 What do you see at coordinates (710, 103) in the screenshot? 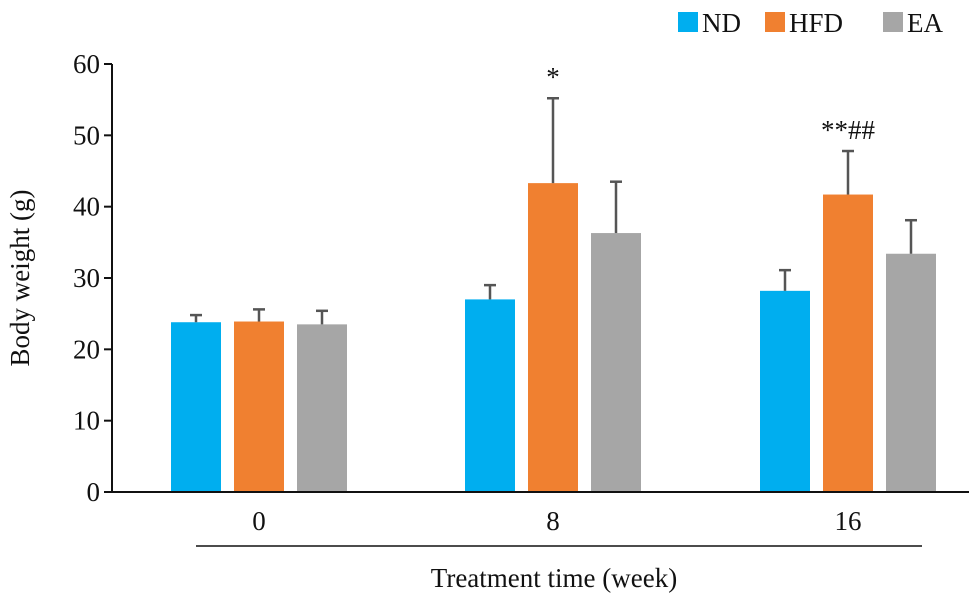
I see `significance-annotations: * **##` at bounding box center [710, 103].